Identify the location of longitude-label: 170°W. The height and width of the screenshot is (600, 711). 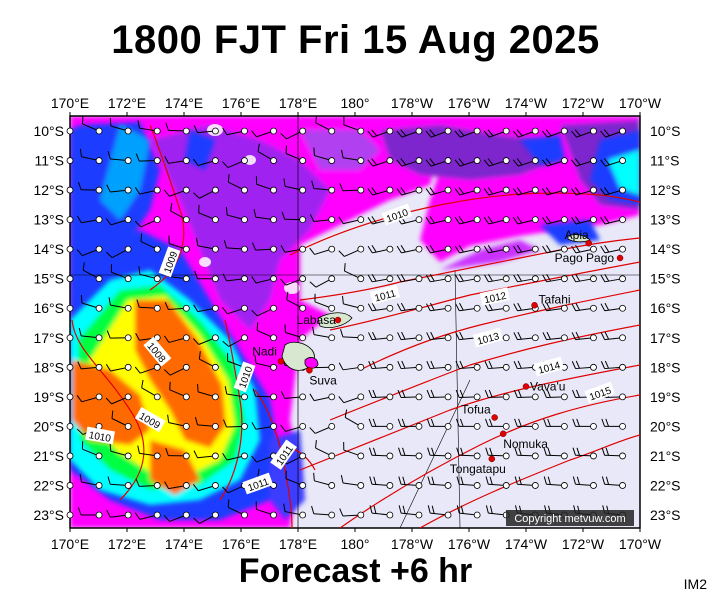
(640, 544).